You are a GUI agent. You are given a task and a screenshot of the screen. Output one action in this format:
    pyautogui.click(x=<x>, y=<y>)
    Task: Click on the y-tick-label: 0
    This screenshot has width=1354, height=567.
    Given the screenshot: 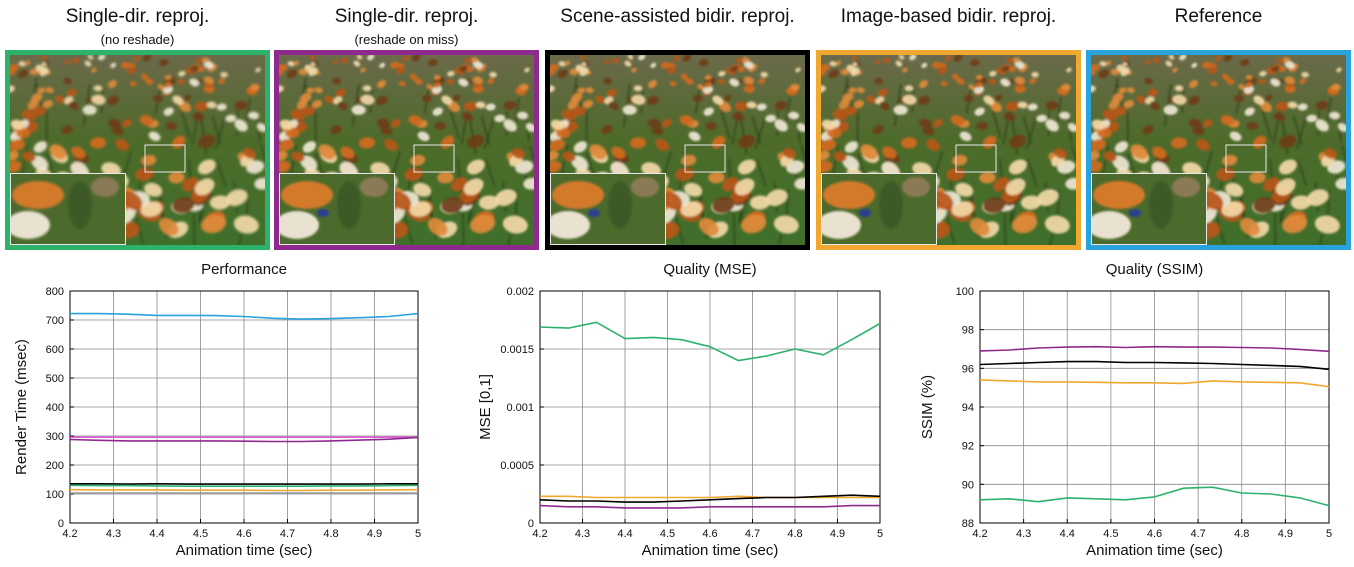 What is the action you would take?
    pyautogui.click(x=531, y=524)
    